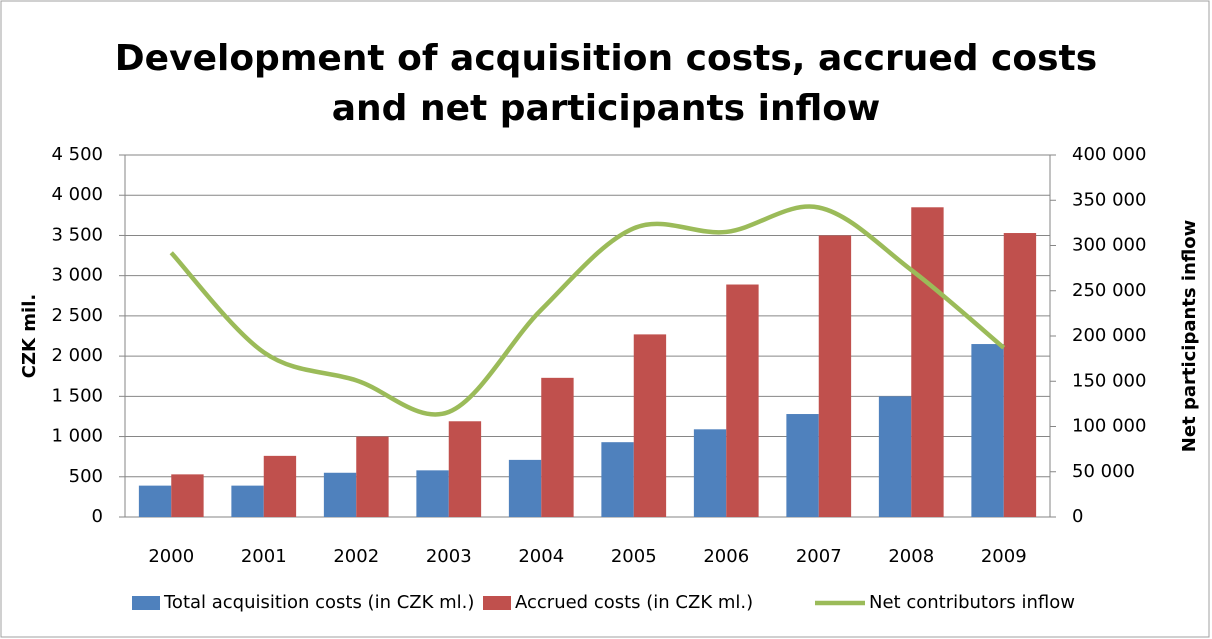  Describe the element at coordinates (1109, 335) in the screenshot. I see `y2-tick-label: 200 000` at that location.